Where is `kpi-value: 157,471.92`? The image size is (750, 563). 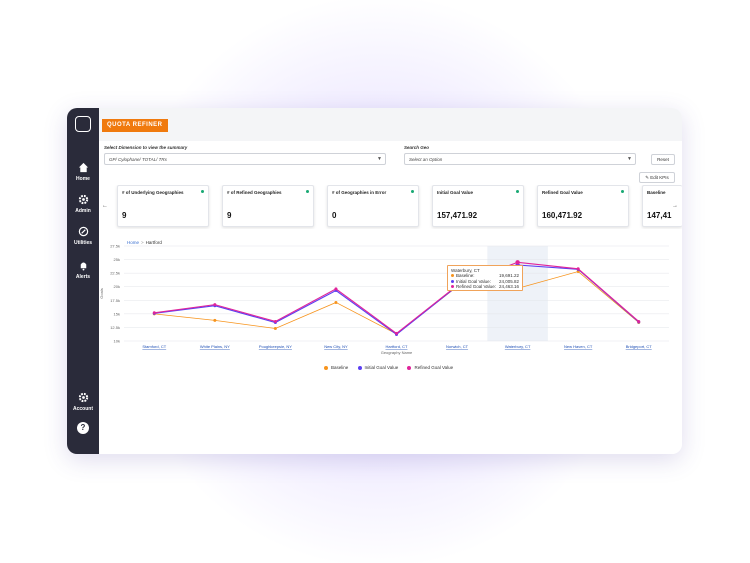
kpi-value: 157,471.92 is located at coordinates (457, 215).